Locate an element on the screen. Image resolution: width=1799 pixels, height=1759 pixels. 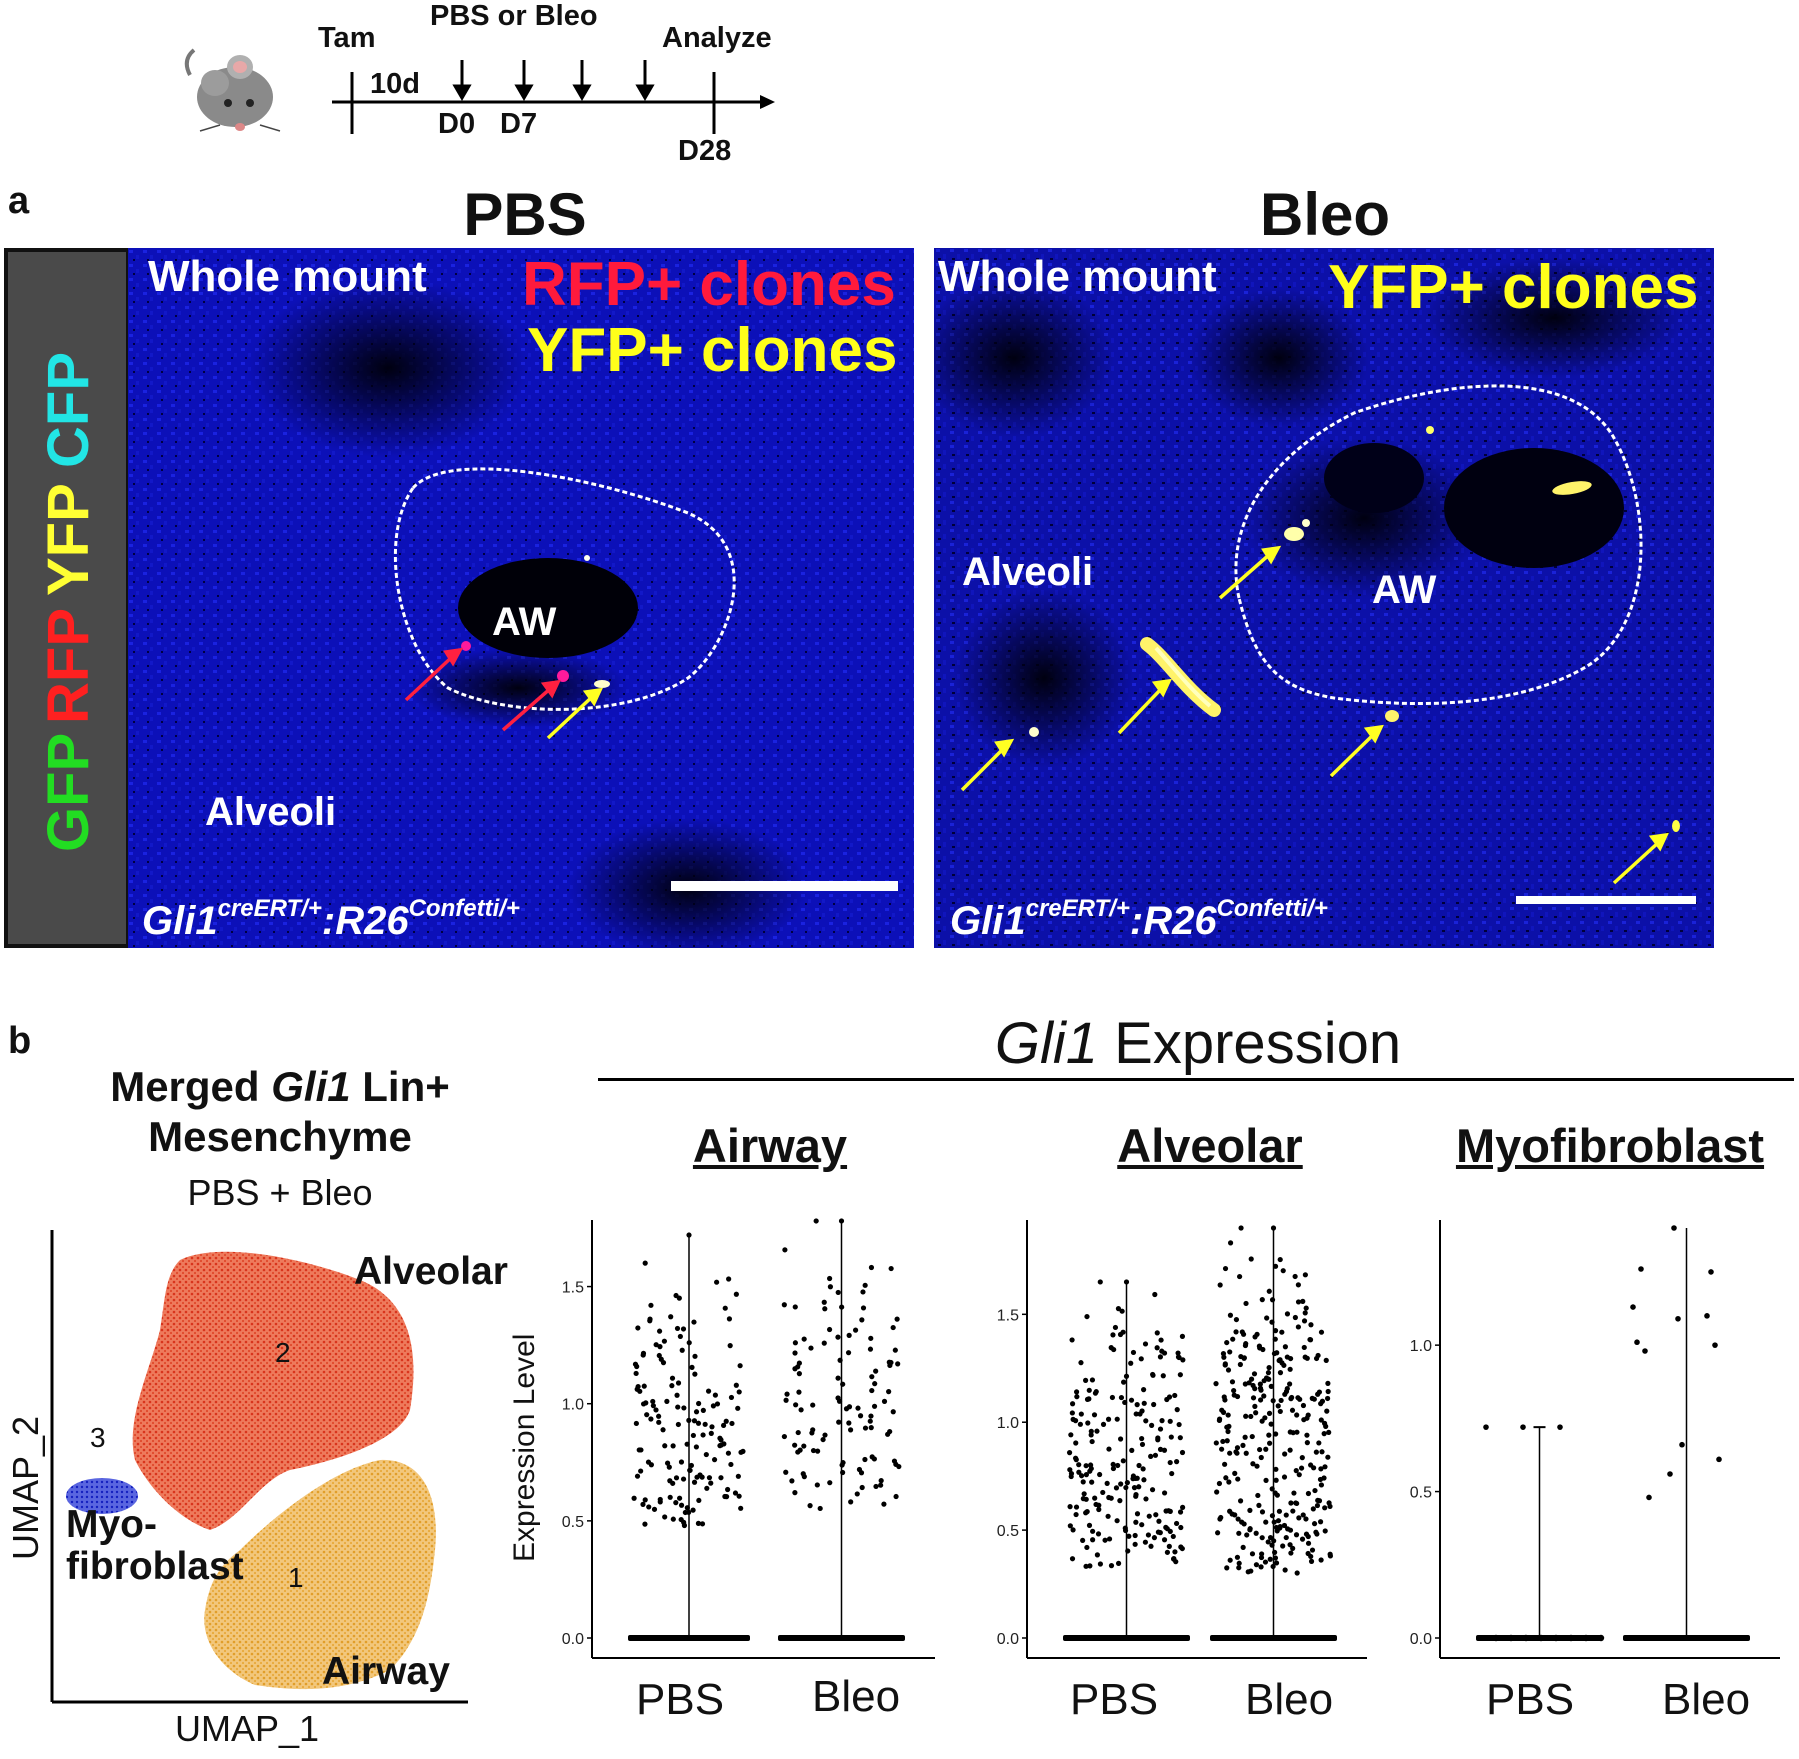
timeline-axis is located at coordinates (553, 97).